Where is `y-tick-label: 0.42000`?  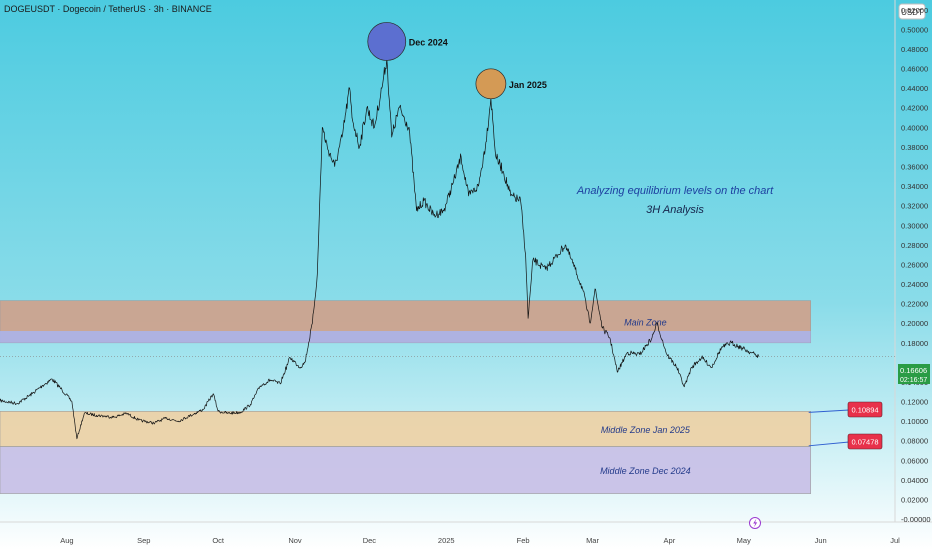
y-tick-label: 0.42000 is located at coordinates (914, 108).